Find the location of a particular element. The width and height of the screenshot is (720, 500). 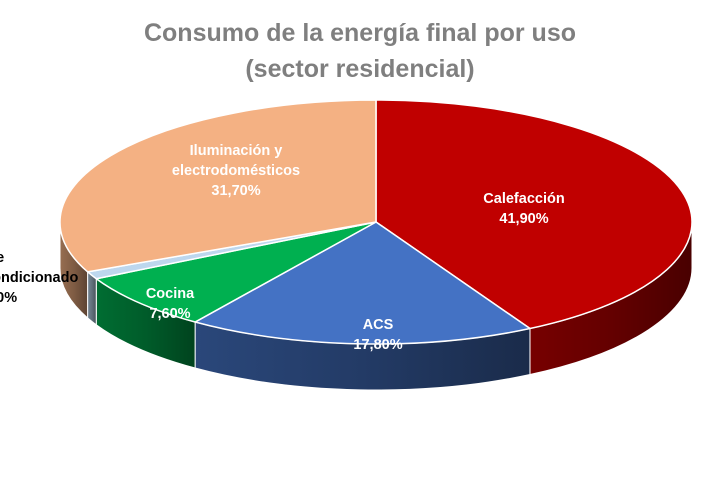

data-label-calefaccion: Calefacción 41,90% is located at coordinates (523, 209).